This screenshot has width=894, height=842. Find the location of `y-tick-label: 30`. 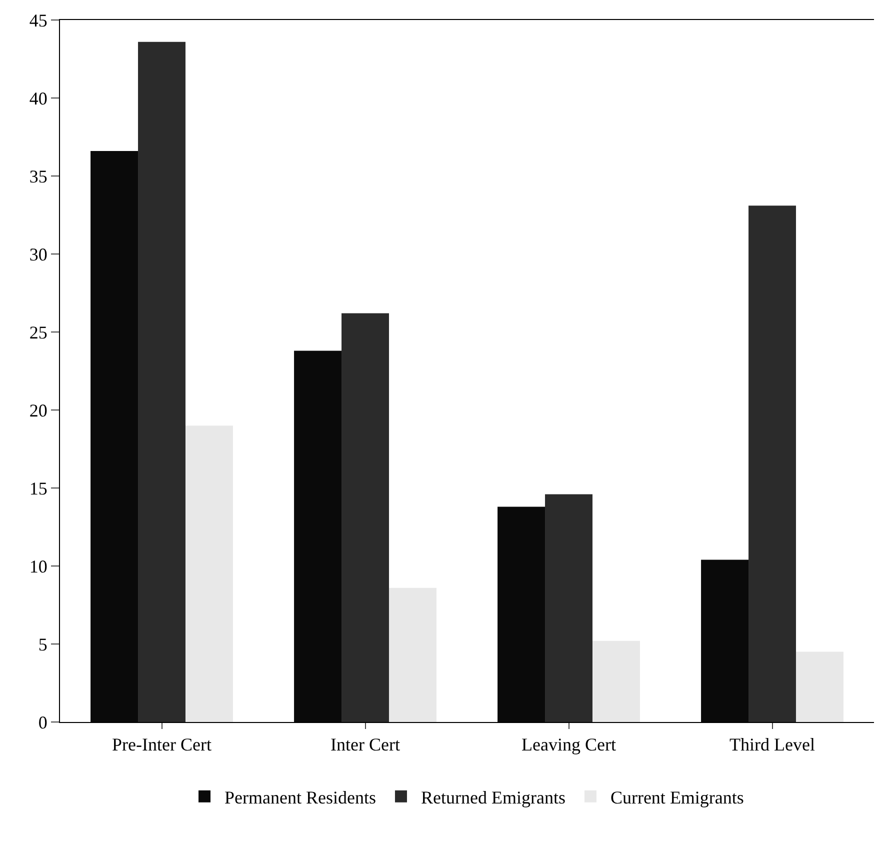

y-tick-label: 30 is located at coordinates (38, 254).